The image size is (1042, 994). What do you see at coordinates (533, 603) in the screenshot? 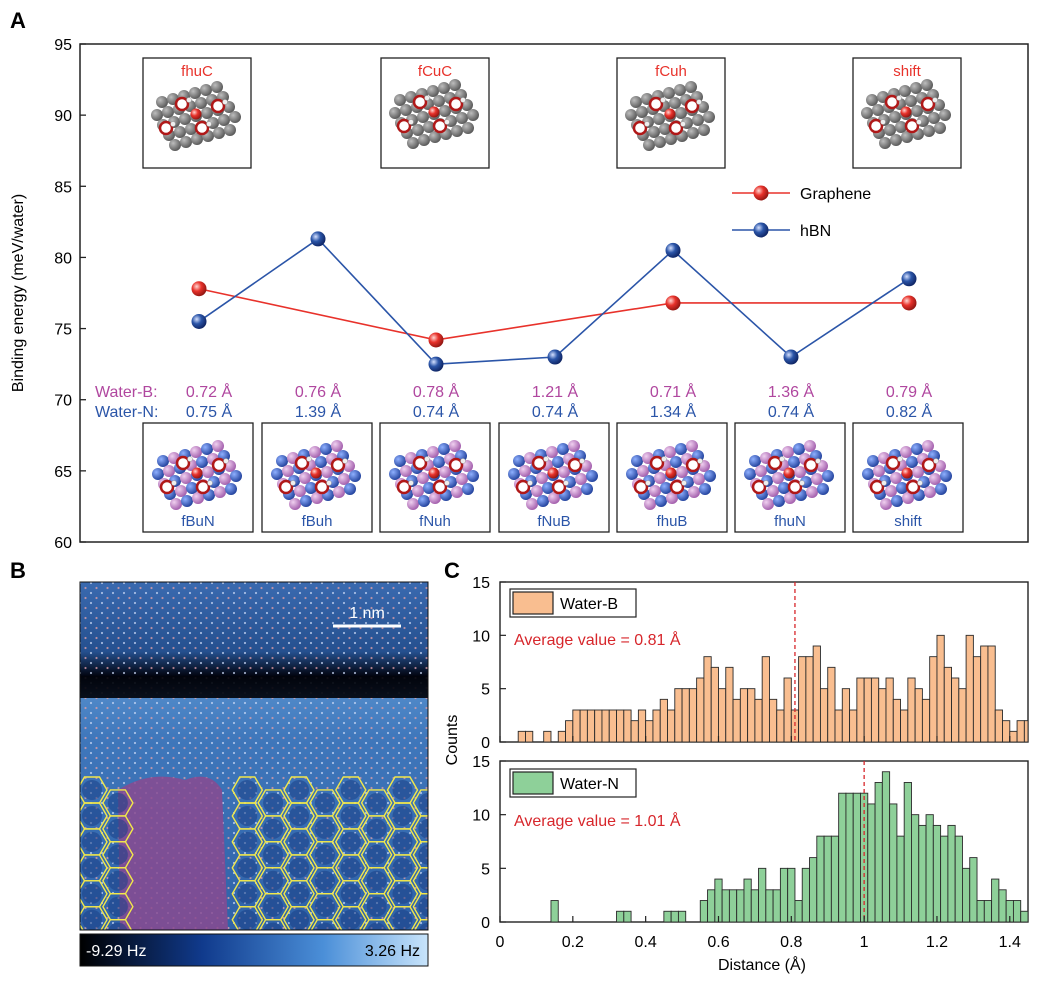
I see `legend-swatch-water-b` at bounding box center [533, 603].